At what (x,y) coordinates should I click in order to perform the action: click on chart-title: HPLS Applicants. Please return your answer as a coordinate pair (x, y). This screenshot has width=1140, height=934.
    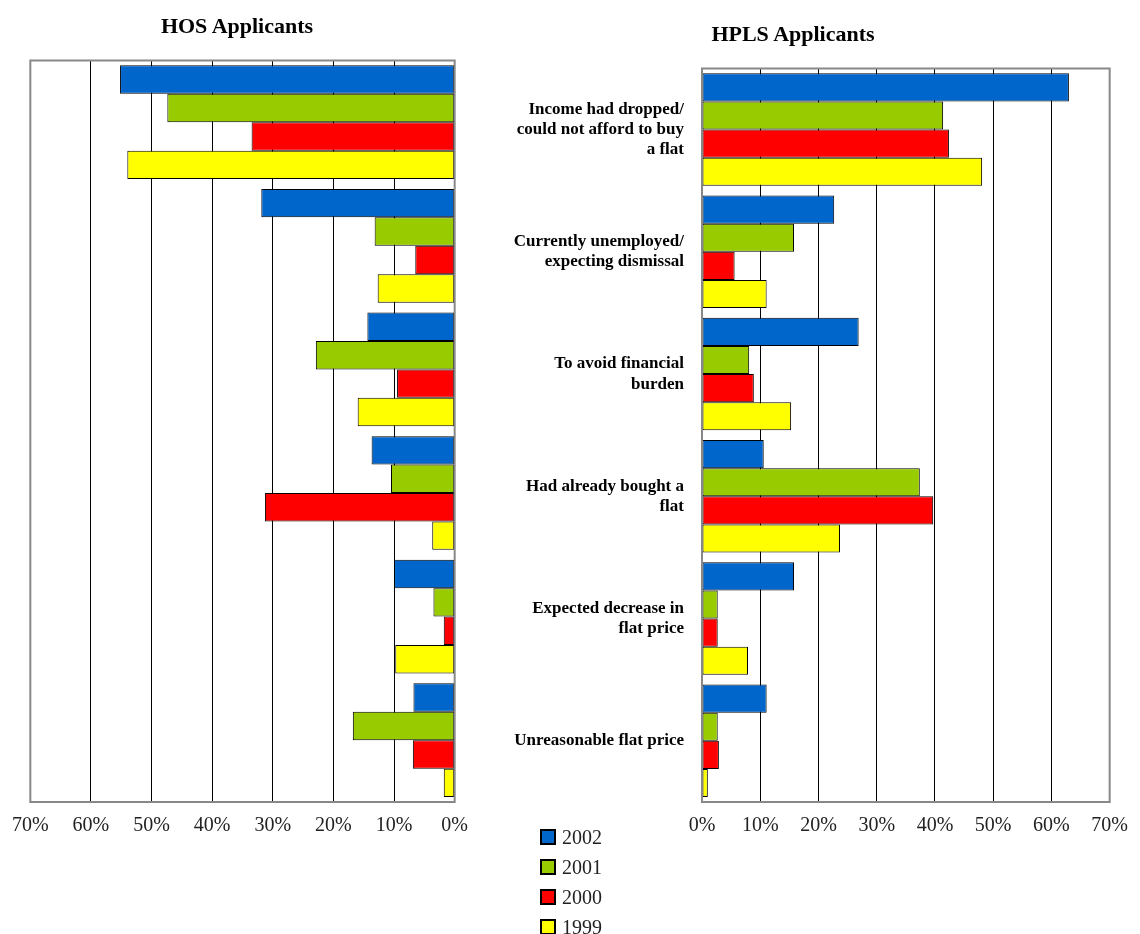
    Looking at the image, I should click on (793, 33).